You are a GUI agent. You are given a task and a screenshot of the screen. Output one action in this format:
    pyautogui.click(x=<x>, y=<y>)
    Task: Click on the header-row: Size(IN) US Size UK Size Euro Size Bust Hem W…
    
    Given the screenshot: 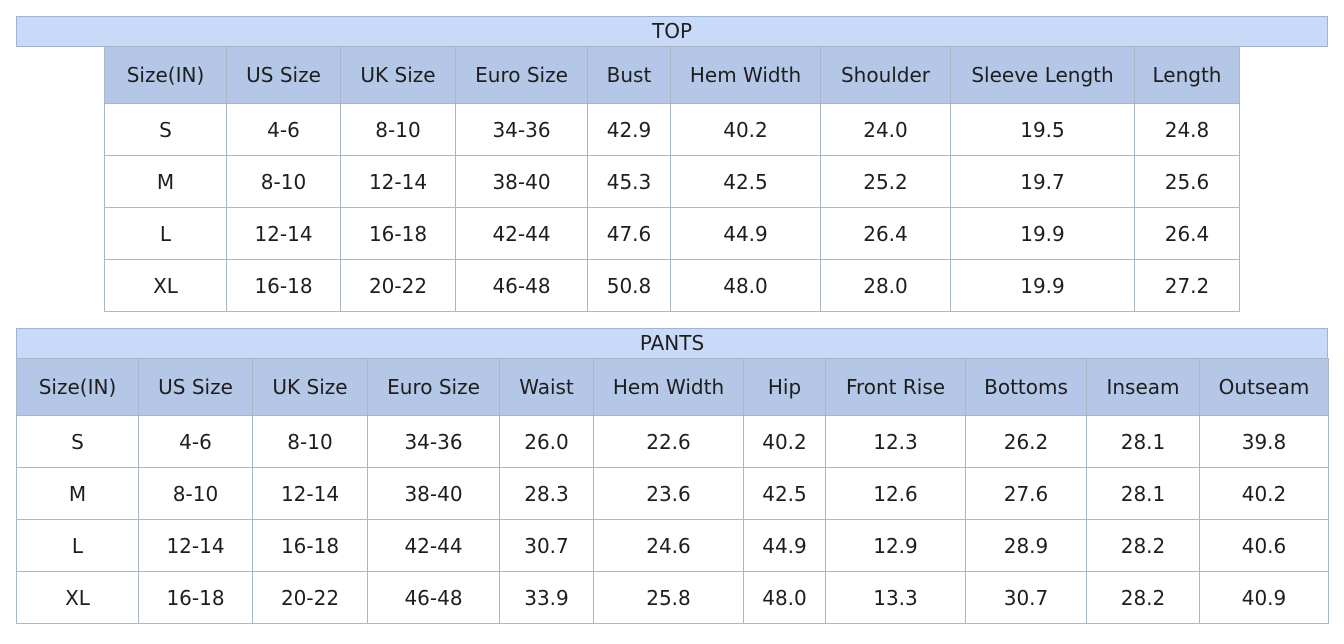 What is the action you would take?
    pyautogui.click(x=672, y=75)
    